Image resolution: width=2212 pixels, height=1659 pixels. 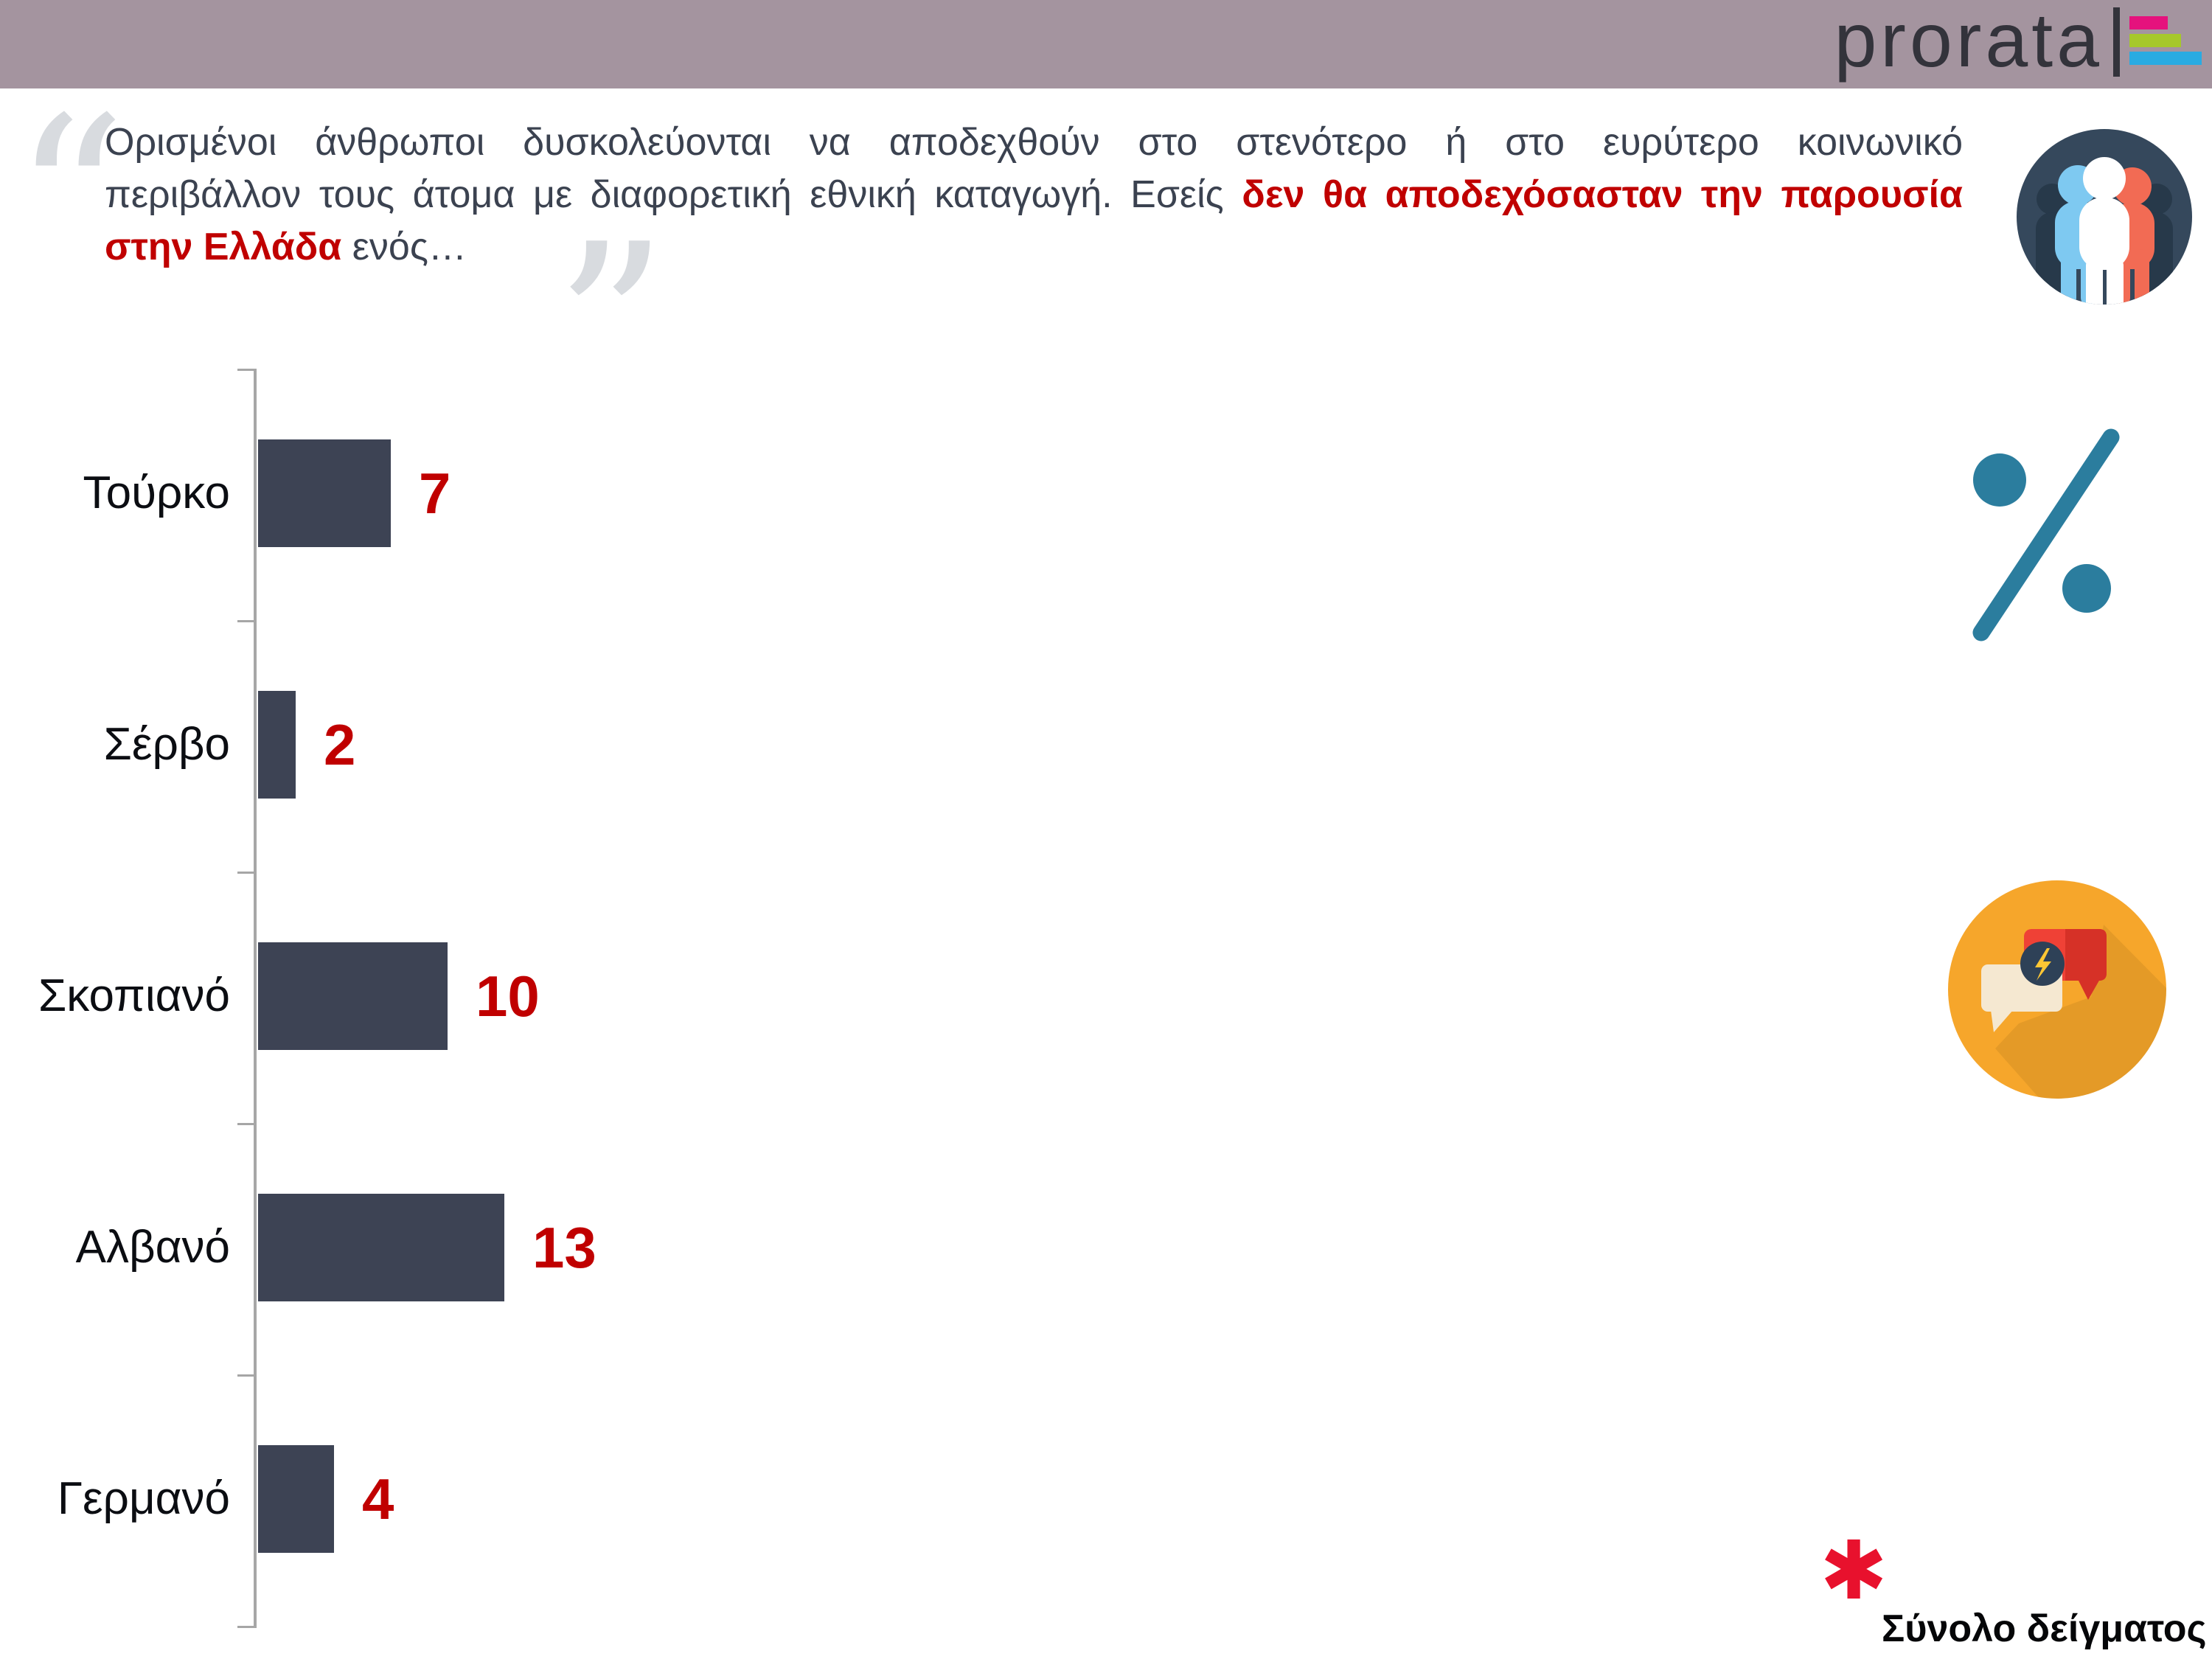 What do you see at coordinates (508, 996) in the screenshot?
I see `value-label: 10` at bounding box center [508, 996].